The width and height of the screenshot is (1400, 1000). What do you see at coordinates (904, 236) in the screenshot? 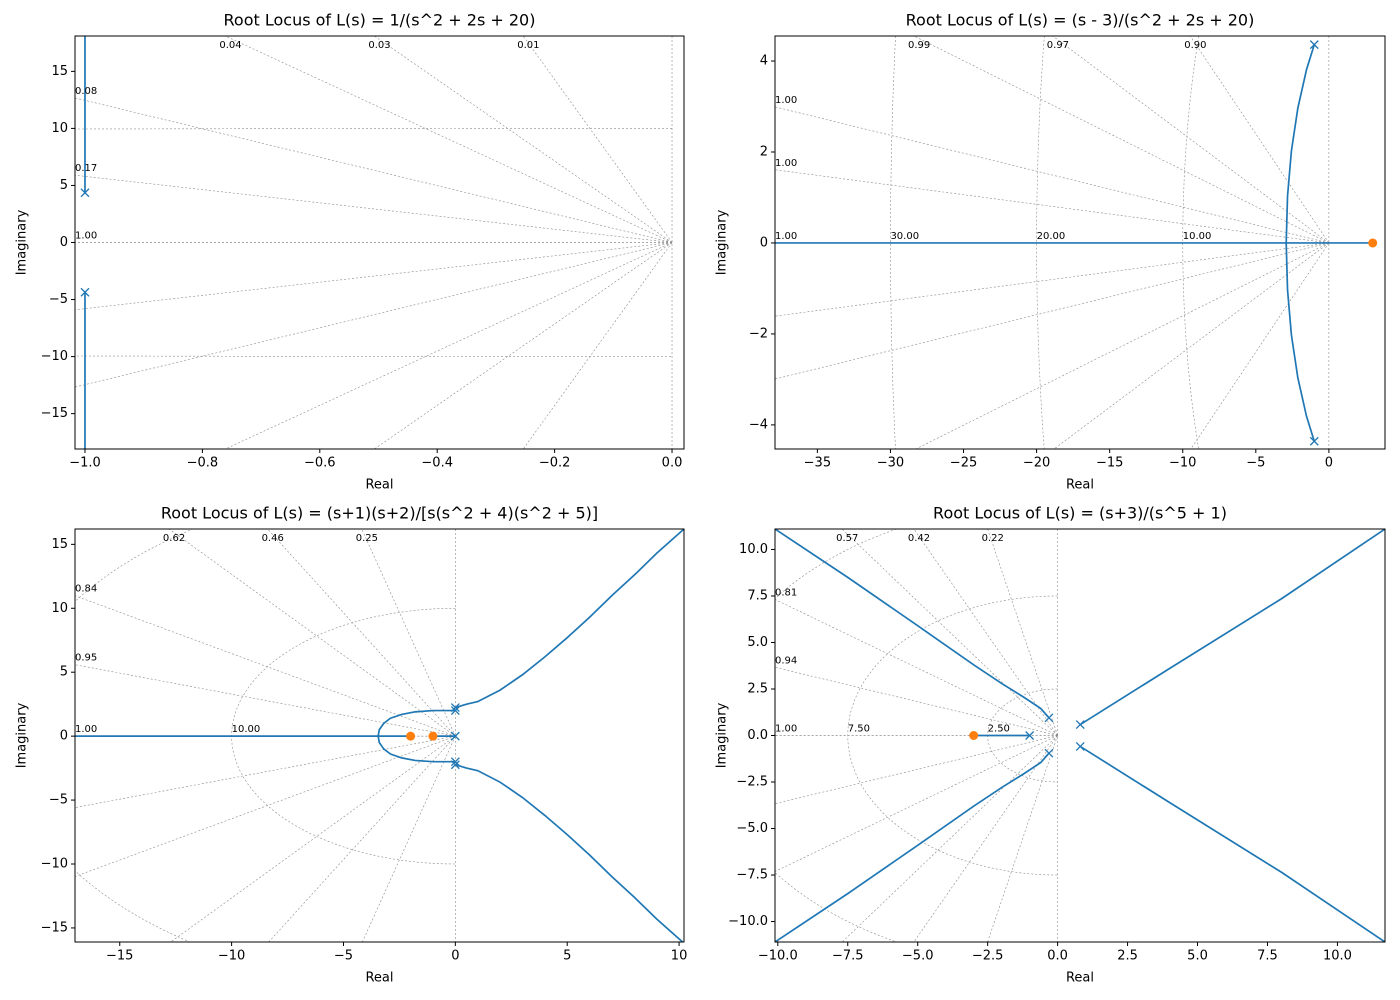
I see `frequency-label: 30.00` at bounding box center [904, 236].